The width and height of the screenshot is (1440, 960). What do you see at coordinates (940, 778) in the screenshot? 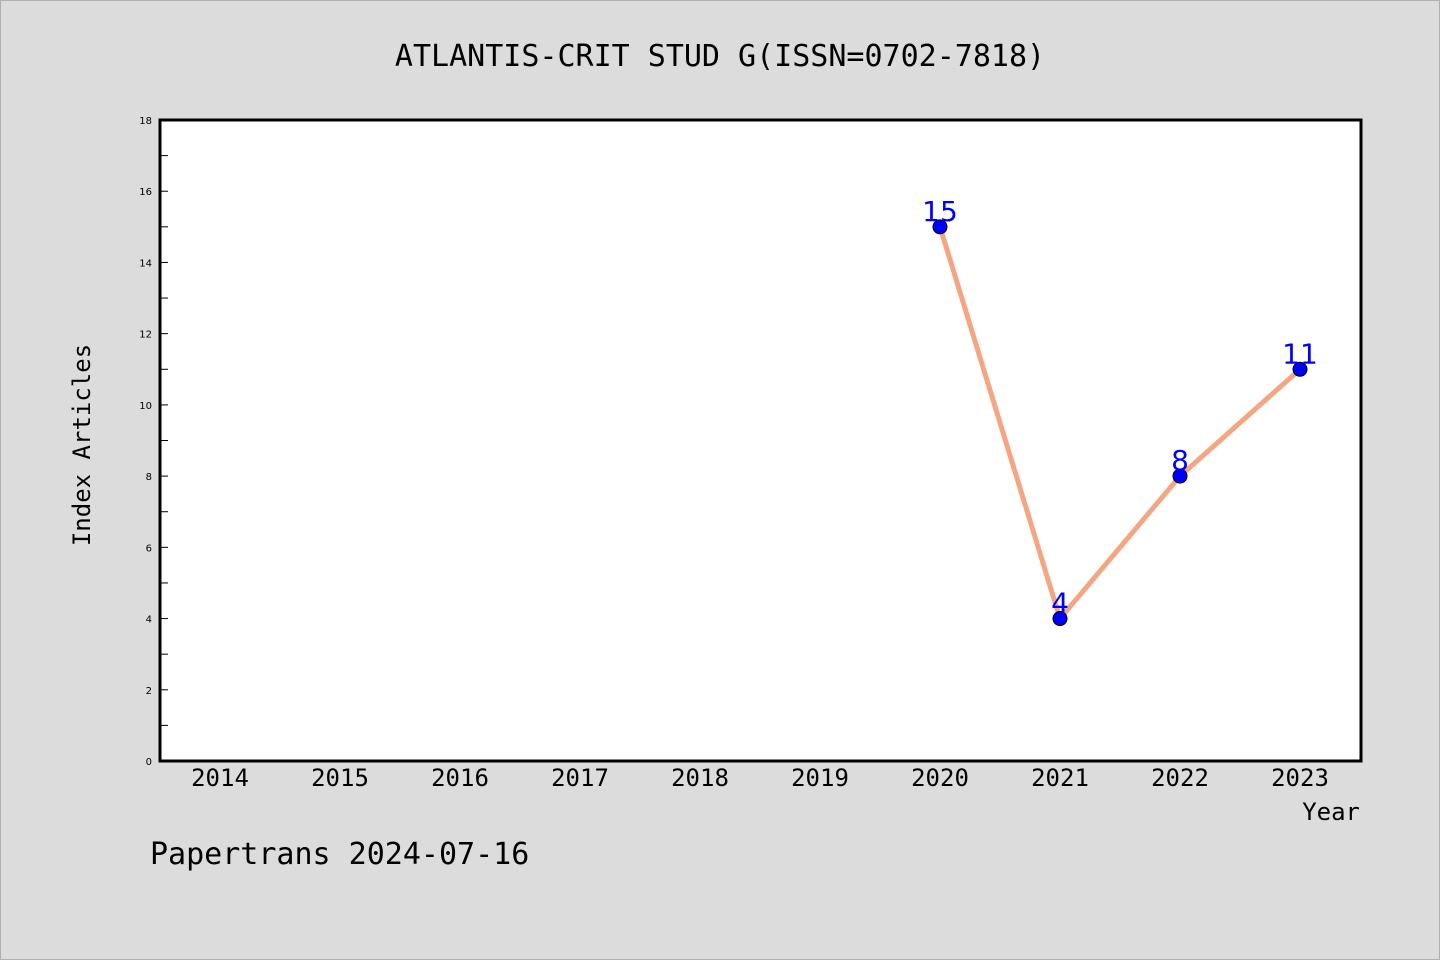
I see `x-tick-label: 2020` at bounding box center [940, 778].